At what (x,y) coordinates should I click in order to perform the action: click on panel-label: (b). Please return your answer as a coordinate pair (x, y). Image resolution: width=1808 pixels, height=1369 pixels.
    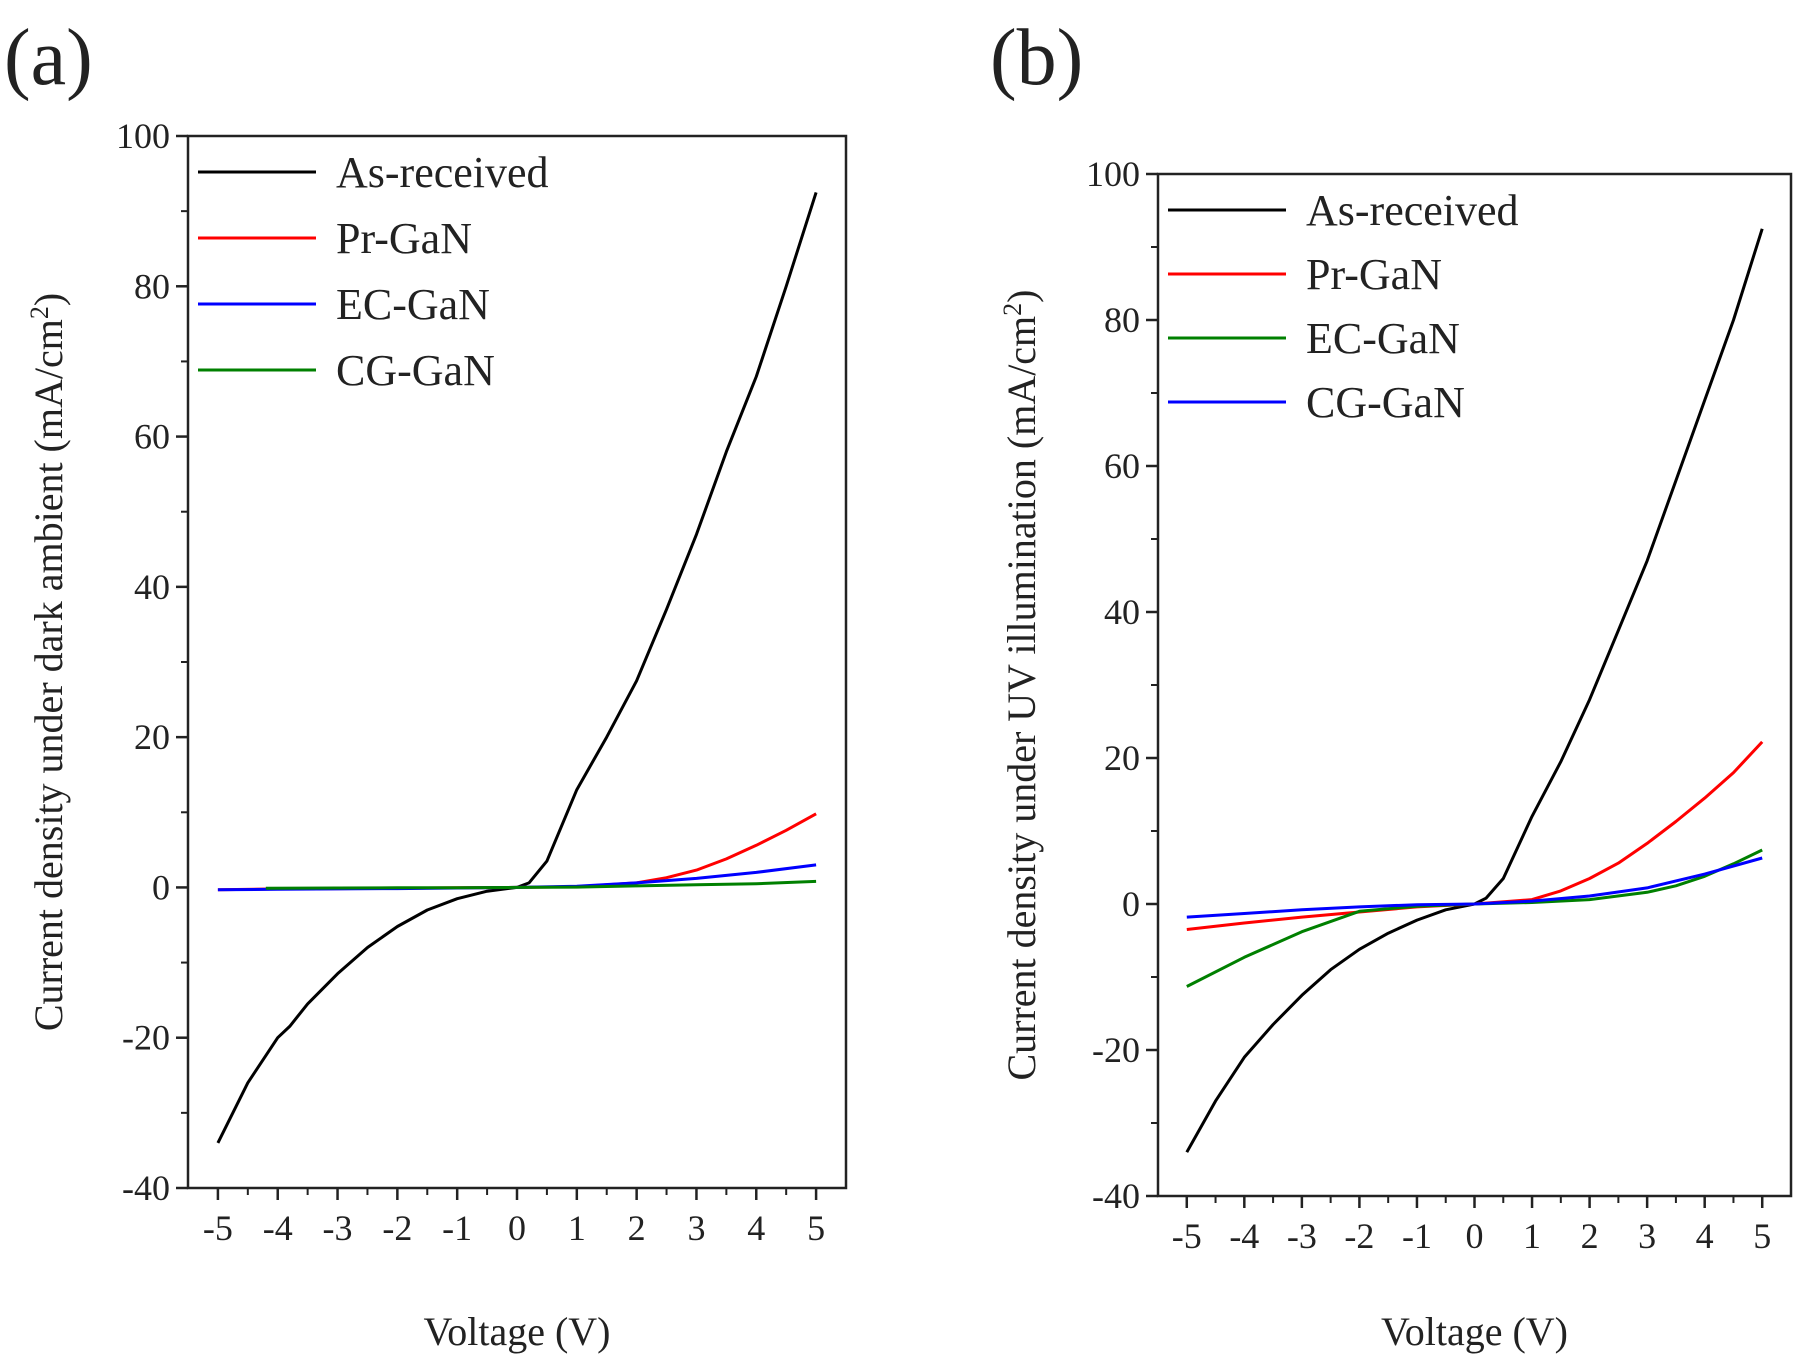
    Looking at the image, I should click on (1036, 58).